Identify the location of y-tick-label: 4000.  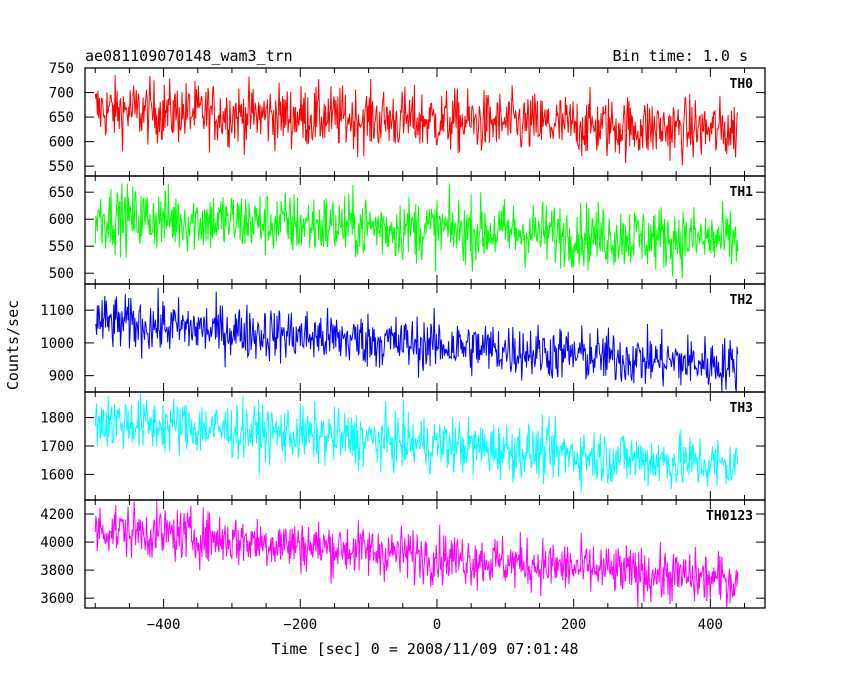
(57, 543).